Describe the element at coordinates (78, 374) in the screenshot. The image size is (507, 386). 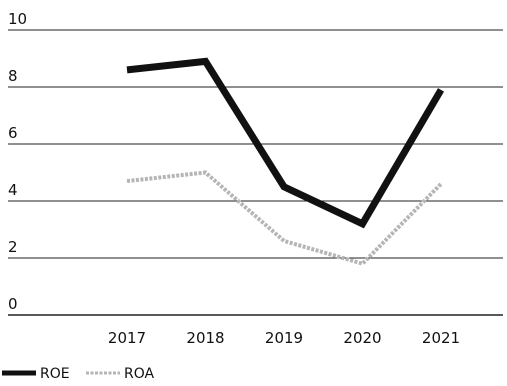
I see `legend: ROE ROA` at that location.